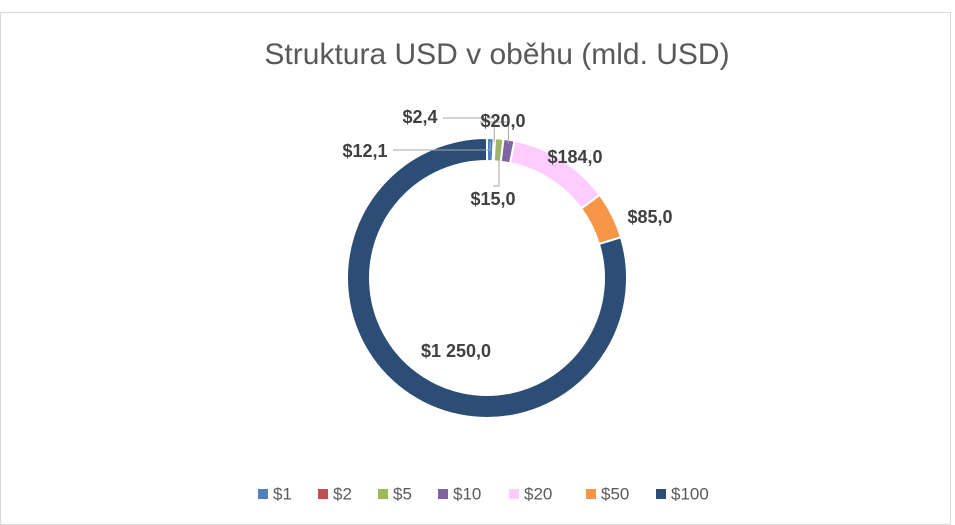 This screenshot has width=955, height=525. Describe the element at coordinates (282, 493) in the screenshot. I see `legend-label: $1` at that location.